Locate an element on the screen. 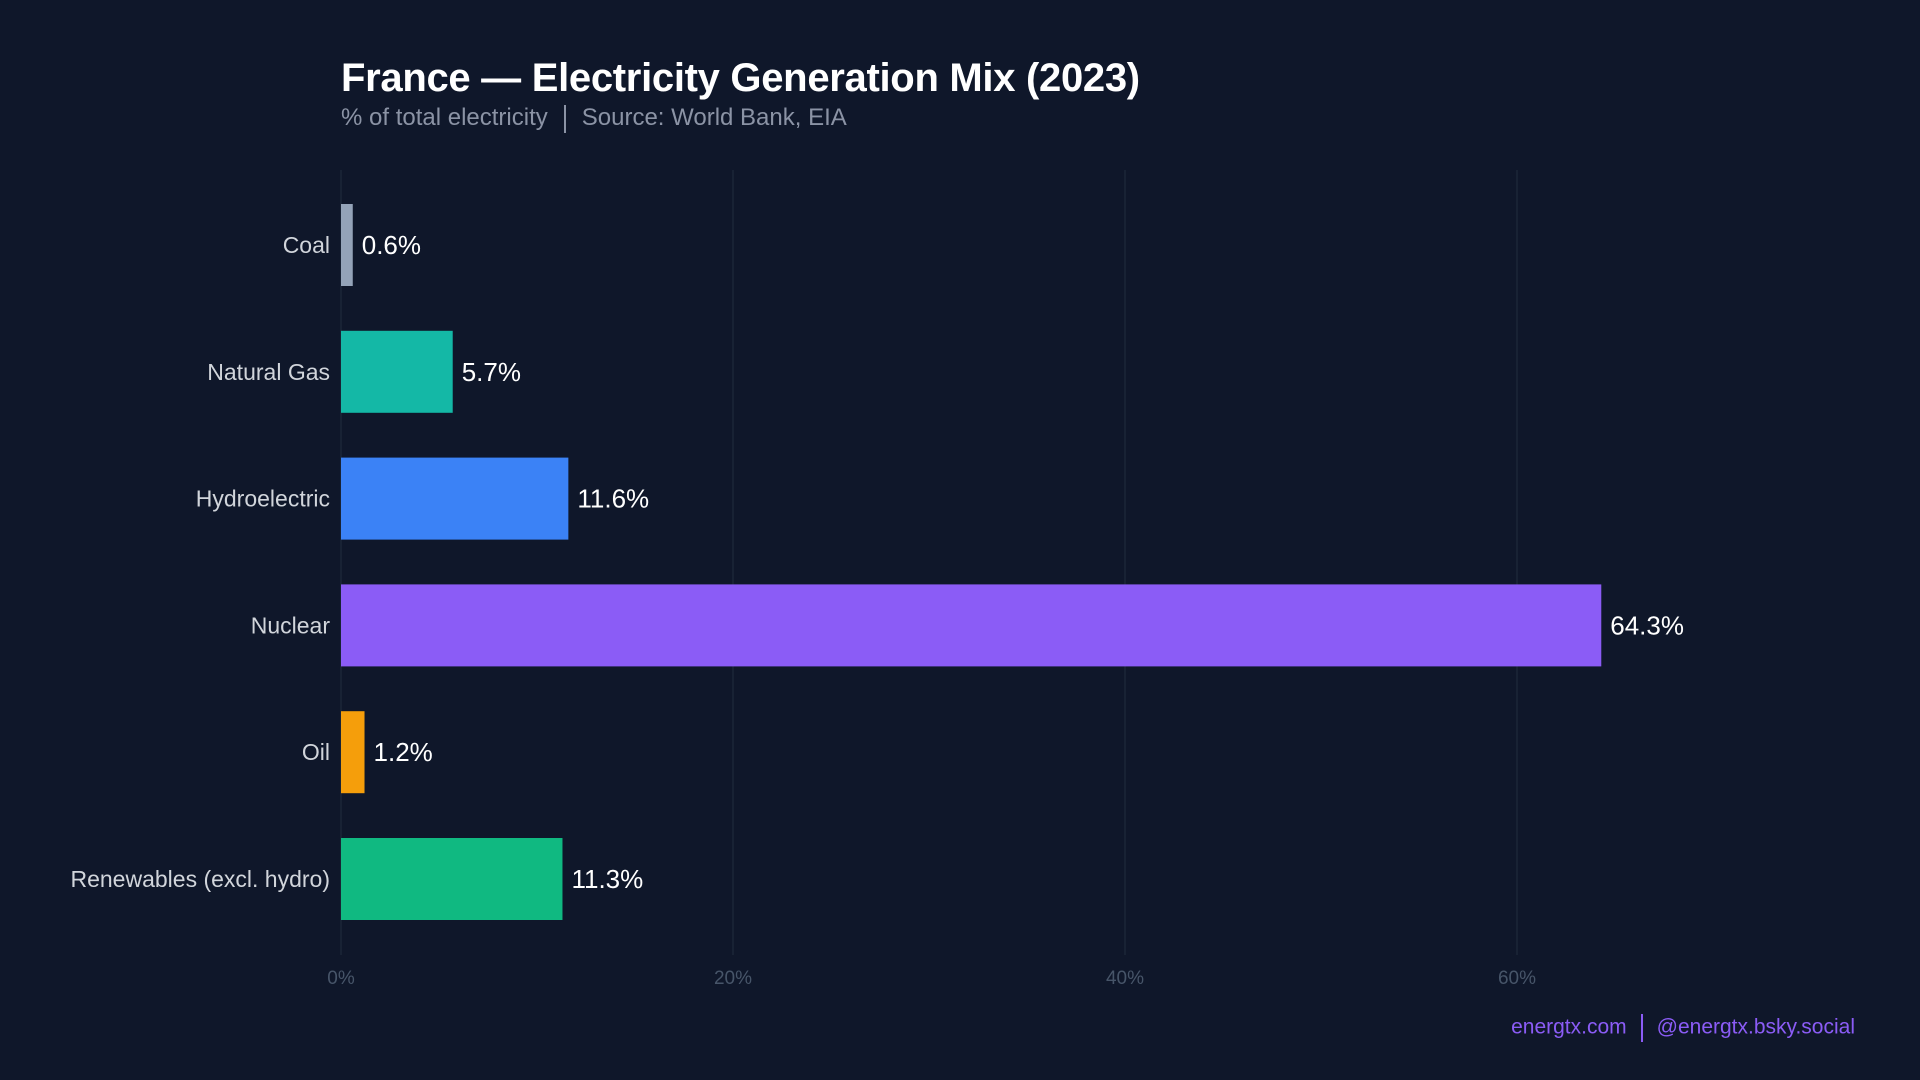 Image resolution: width=1920 pixels, height=1080 pixels. footer-credits: energtx.com @energtx.bsky.social is located at coordinates (1683, 1028).